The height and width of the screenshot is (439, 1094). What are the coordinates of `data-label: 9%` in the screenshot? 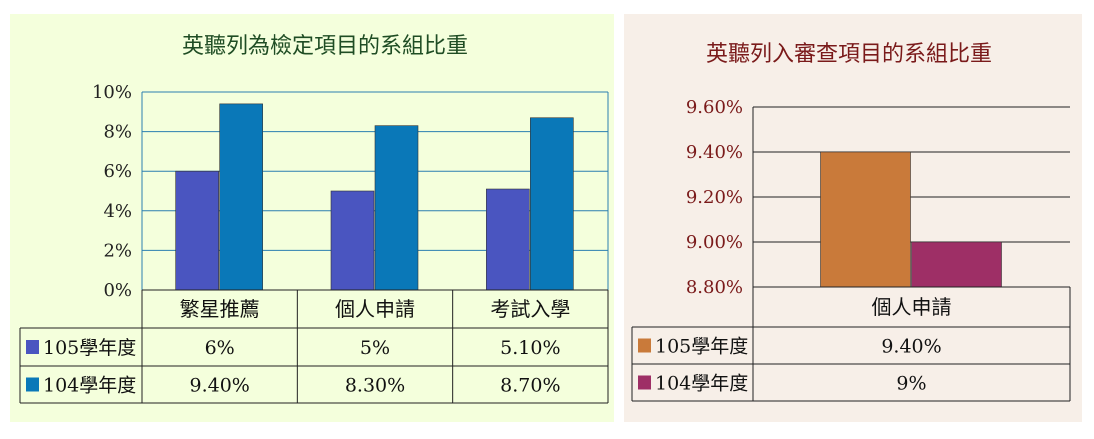 It's located at (911, 384).